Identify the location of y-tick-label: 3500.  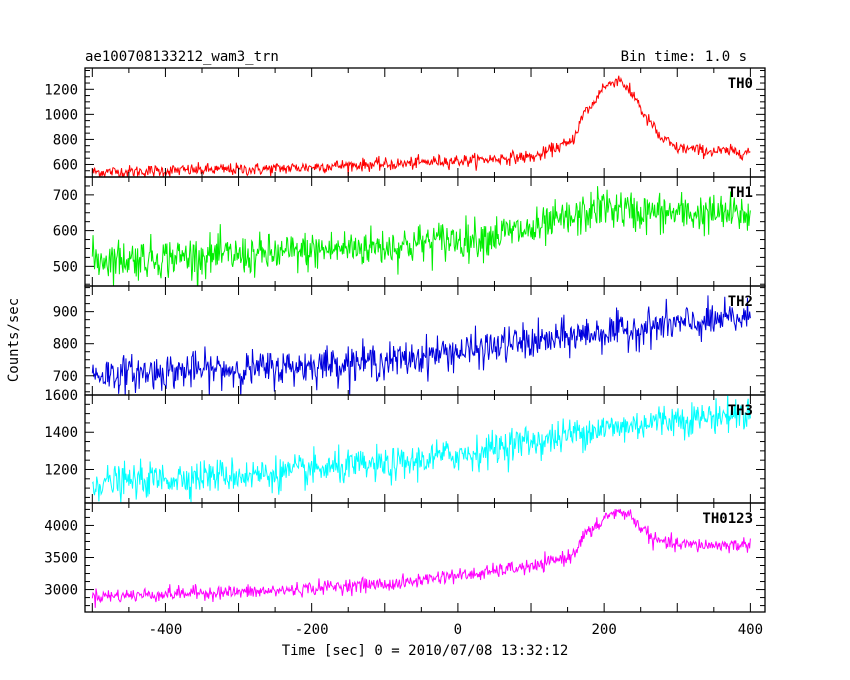
(61, 559).